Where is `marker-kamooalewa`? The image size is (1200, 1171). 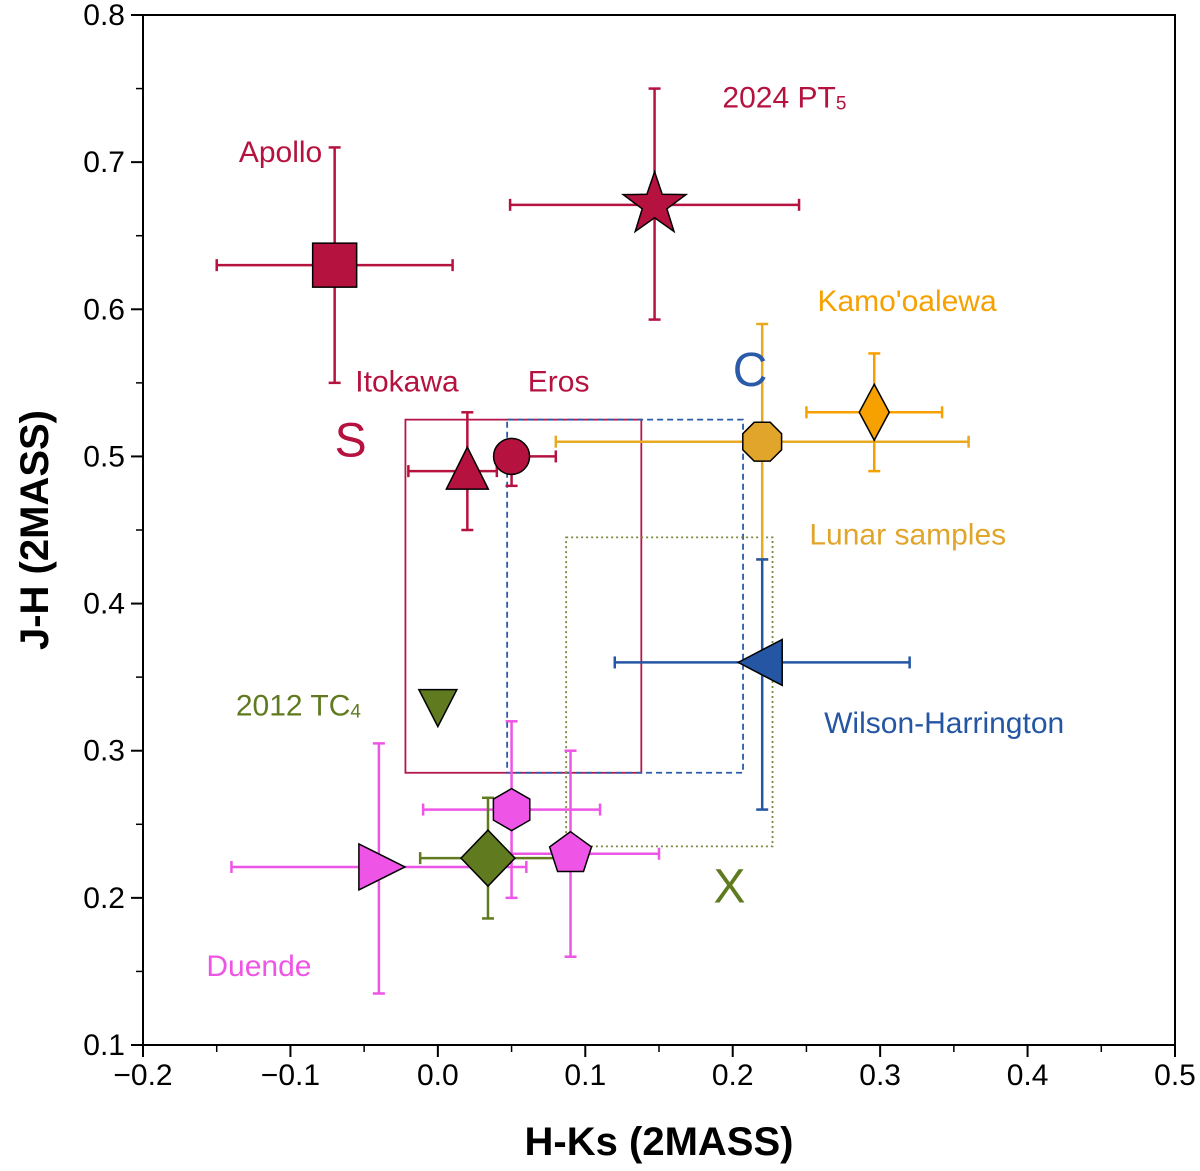 marker-kamooalewa is located at coordinates (874, 412).